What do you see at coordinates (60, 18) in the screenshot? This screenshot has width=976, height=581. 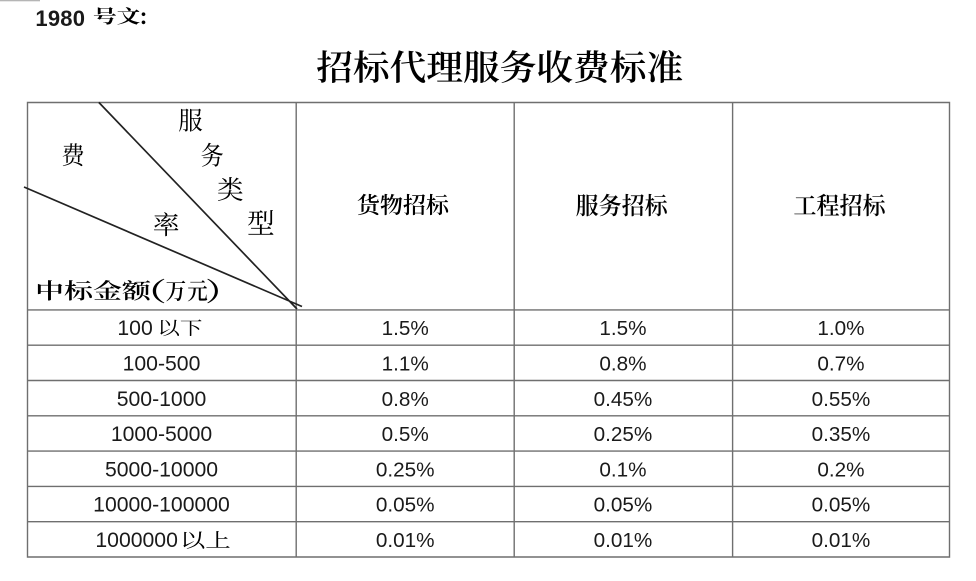 I see `svg-text: 1980` at bounding box center [60, 18].